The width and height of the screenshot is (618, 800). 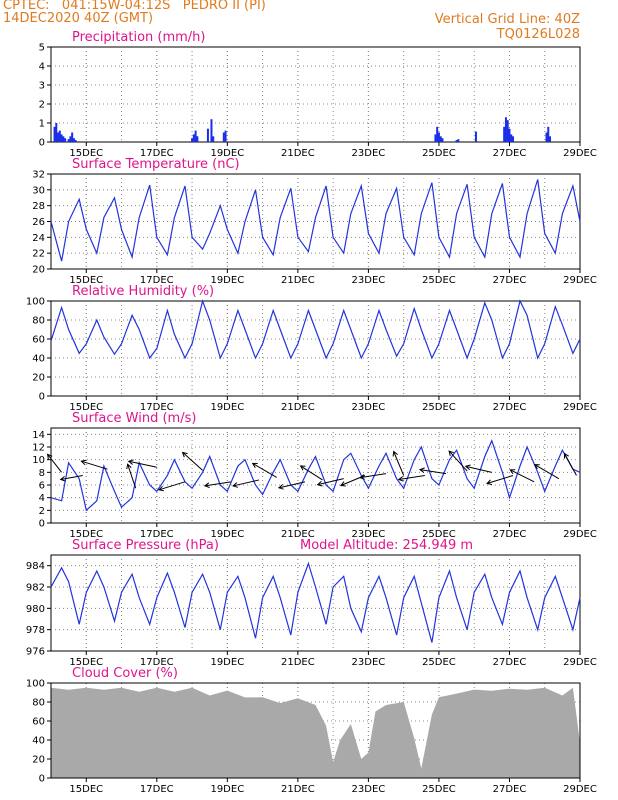 I want to click on wind-series-line, so click(x=315, y=475).